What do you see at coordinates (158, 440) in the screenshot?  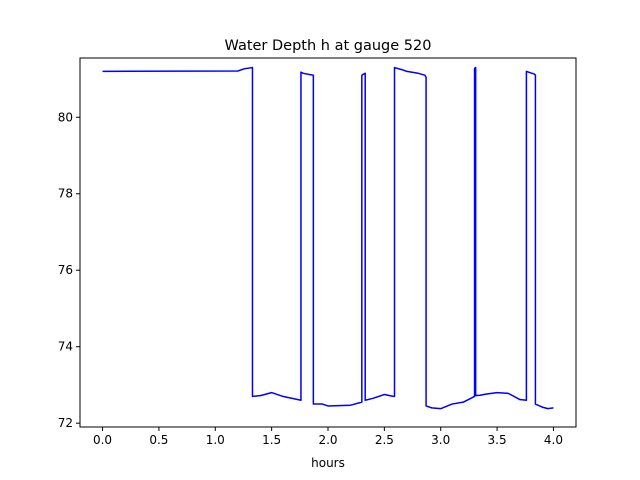 I see `x-tick-label-1: 0.5` at bounding box center [158, 440].